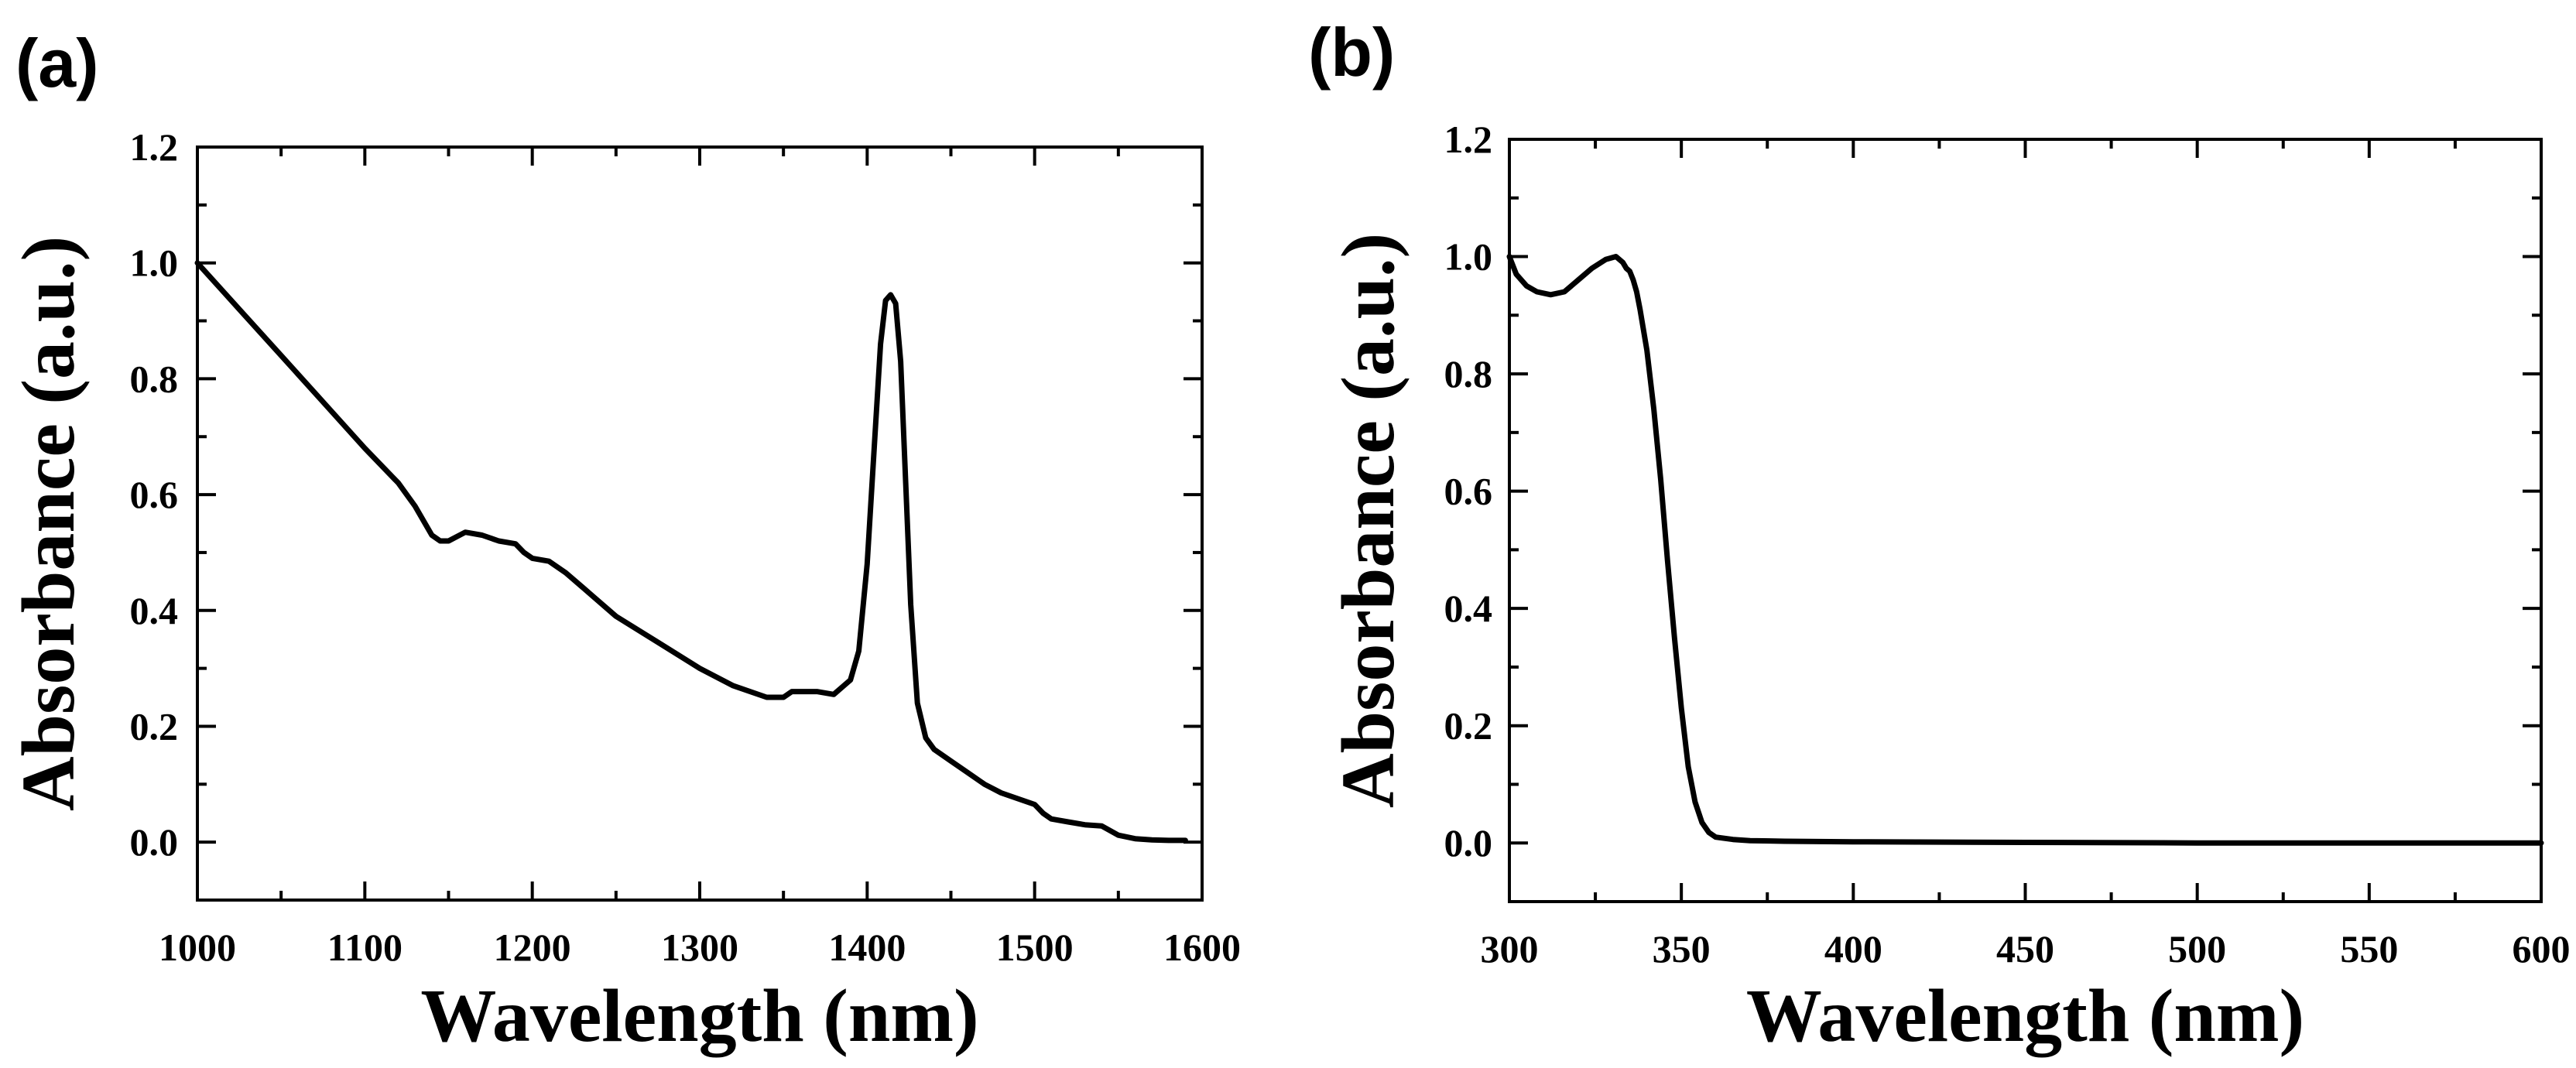 The image size is (2576, 1068). What do you see at coordinates (1510, 948) in the screenshot?
I see `x-tick-label: 300` at bounding box center [1510, 948].